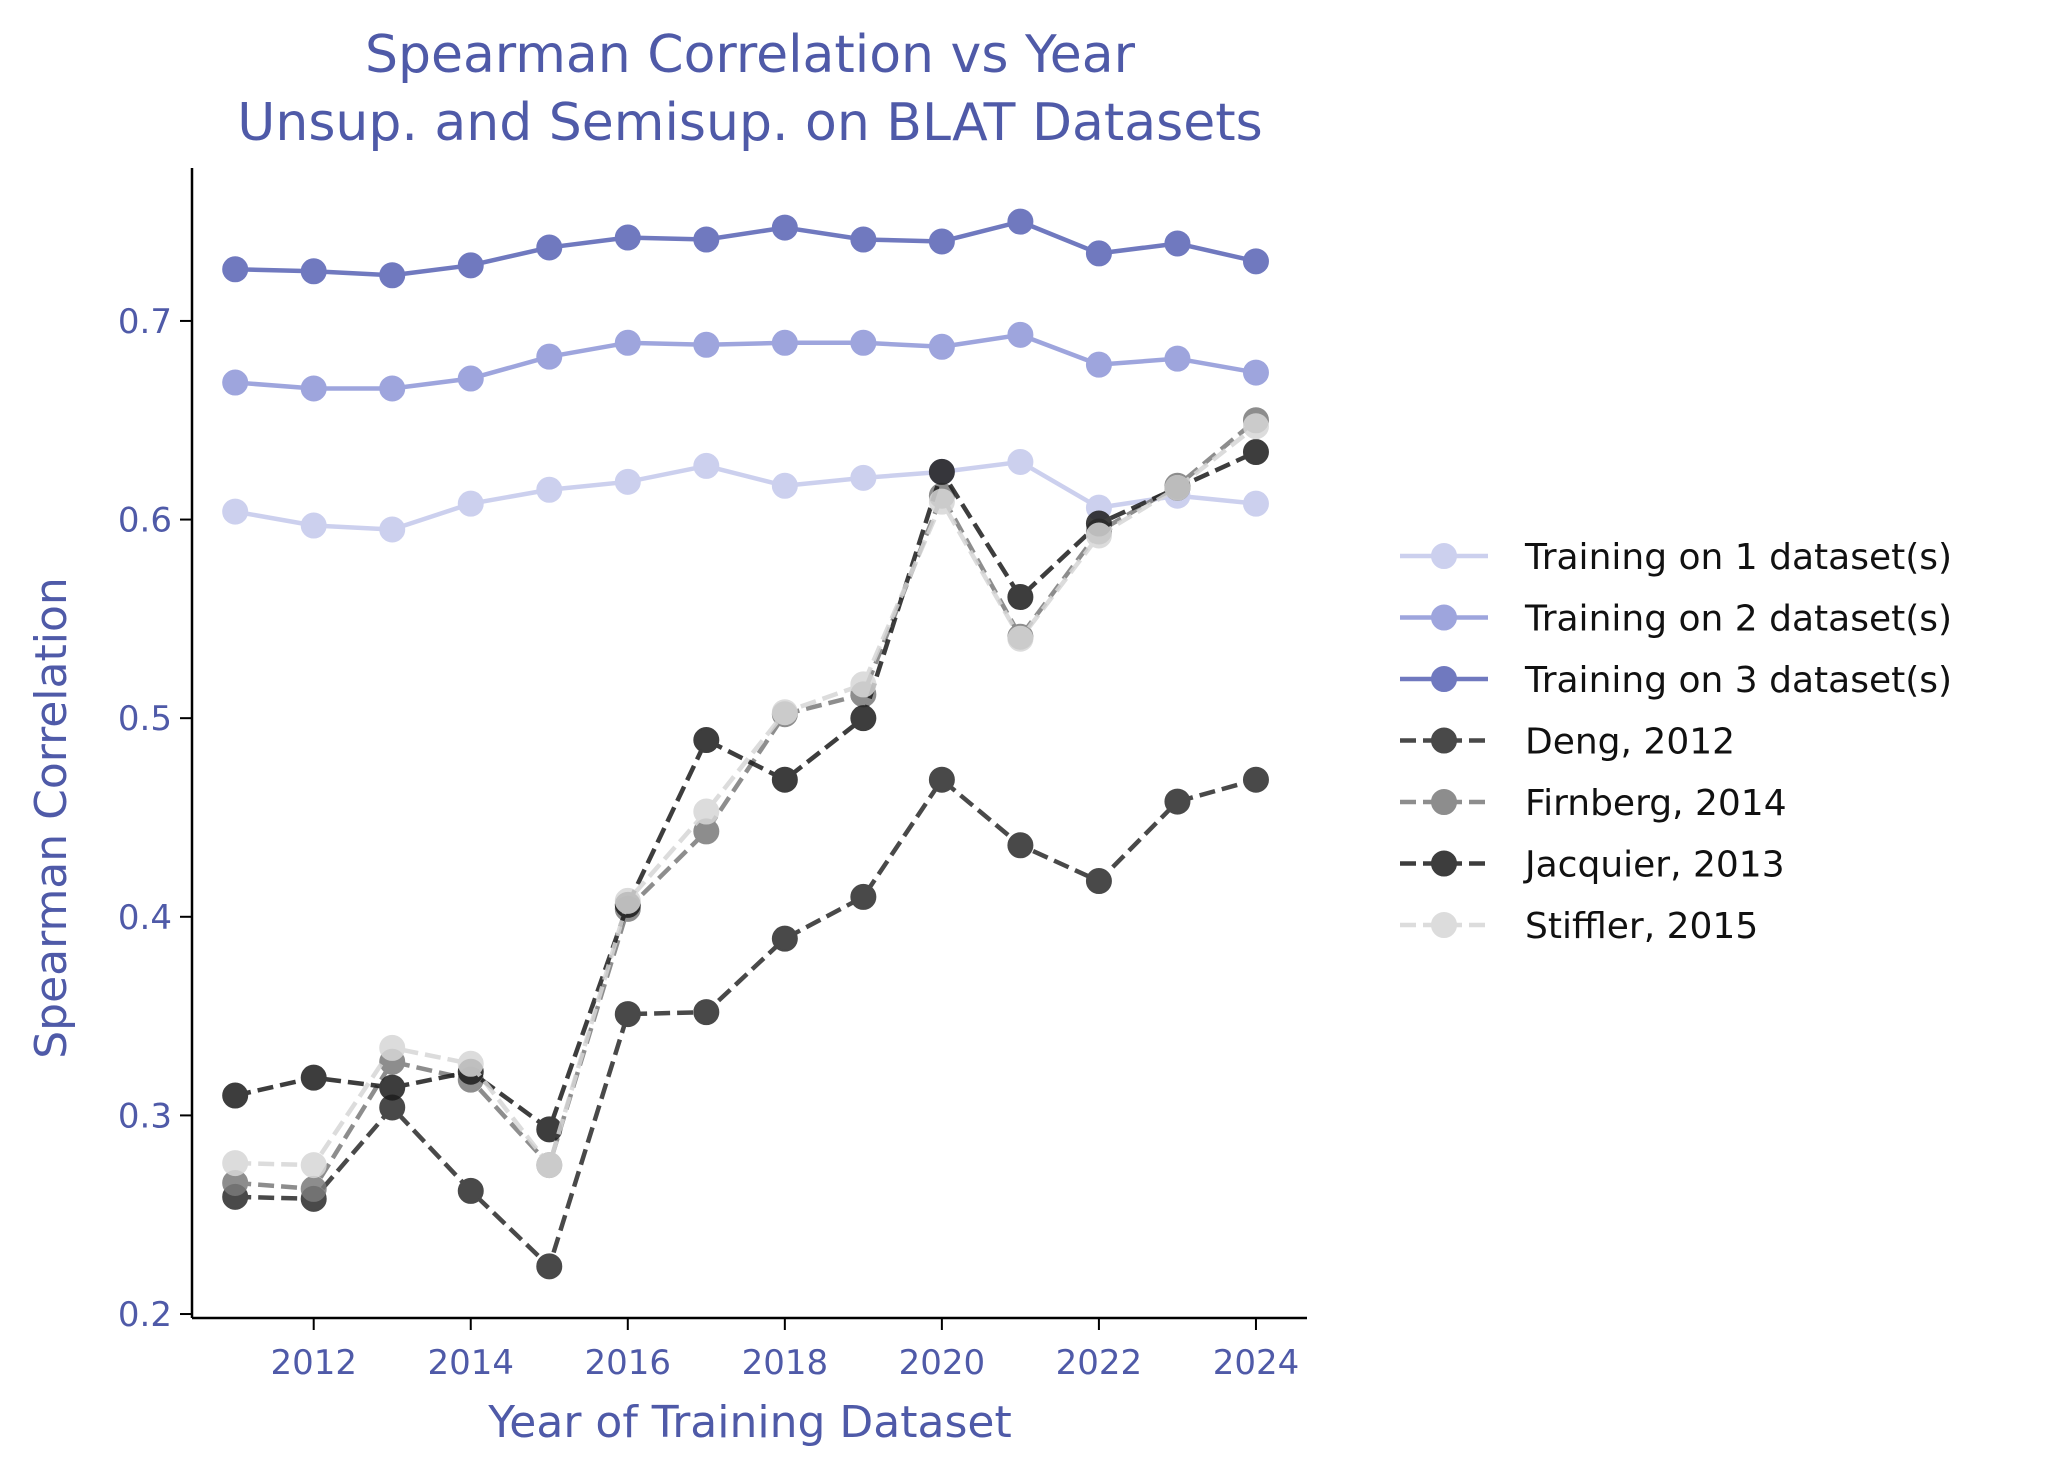 This screenshot has height=1476, width=2045. What do you see at coordinates (145, 1116) in the screenshot?
I see `y-tick-label: 0.3` at bounding box center [145, 1116].